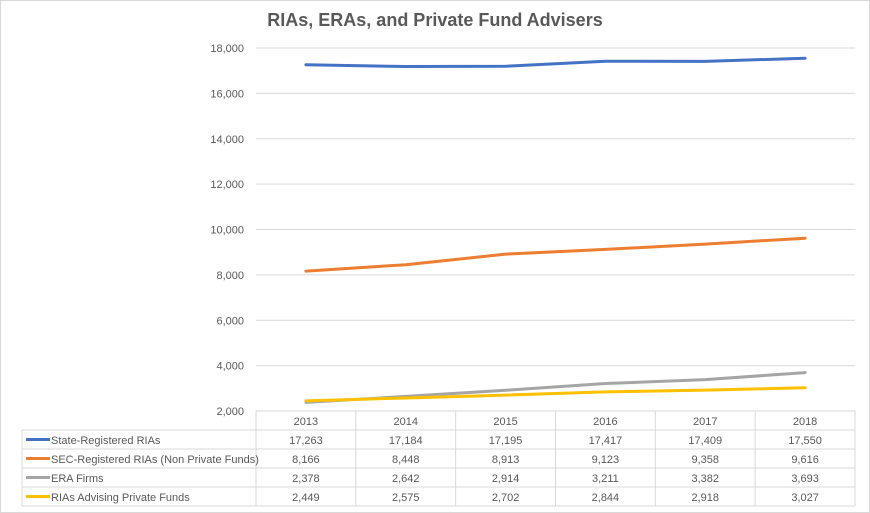 The width and height of the screenshot is (870, 513). What do you see at coordinates (805, 441) in the screenshot?
I see `data-label: 17,550` at bounding box center [805, 441].